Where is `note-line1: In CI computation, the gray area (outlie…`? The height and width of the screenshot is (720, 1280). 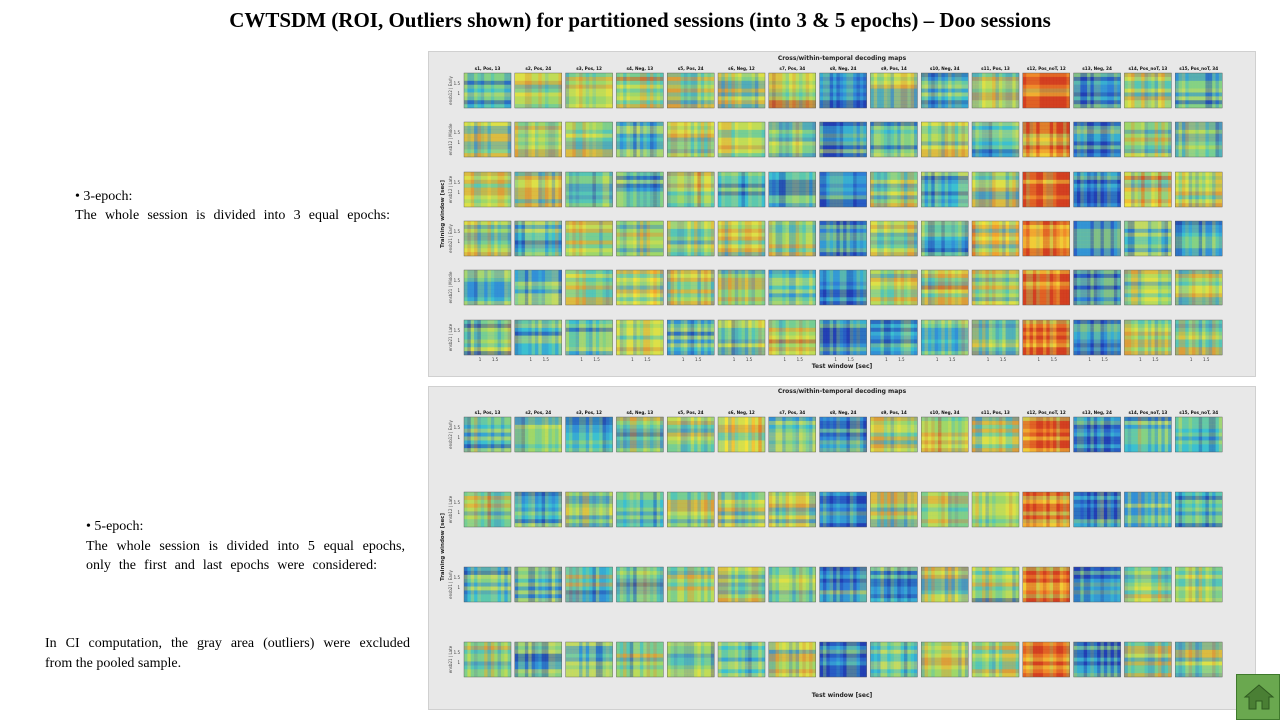 note-line1: In CI computation, the gray area (outlie… is located at coordinates (227, 643).